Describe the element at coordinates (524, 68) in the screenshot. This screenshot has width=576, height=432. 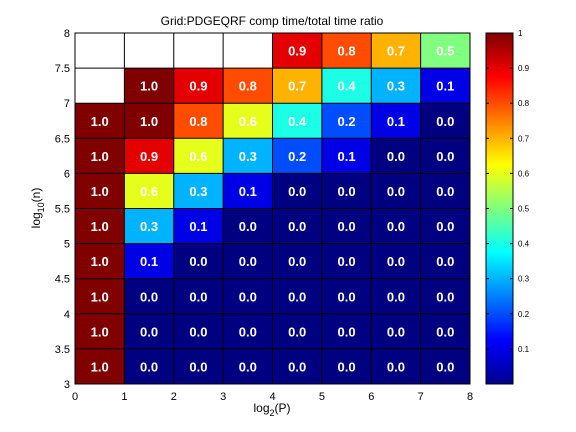
I see `colorbar-tick-label: 0.9` at that location.